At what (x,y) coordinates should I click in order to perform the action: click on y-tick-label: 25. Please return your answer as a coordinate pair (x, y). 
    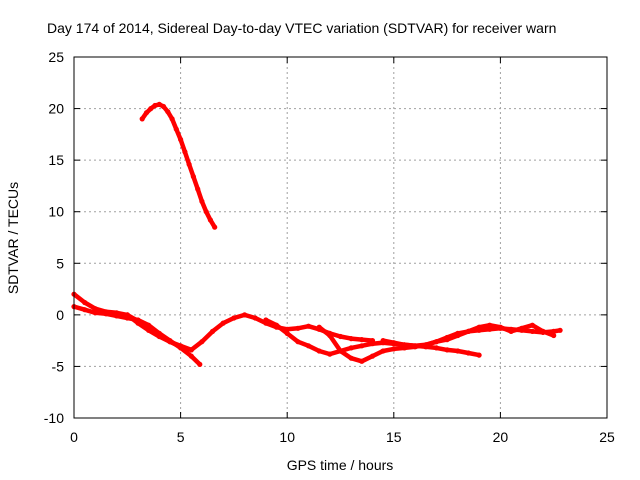
    Looking at the image, I should click on (56, 57).